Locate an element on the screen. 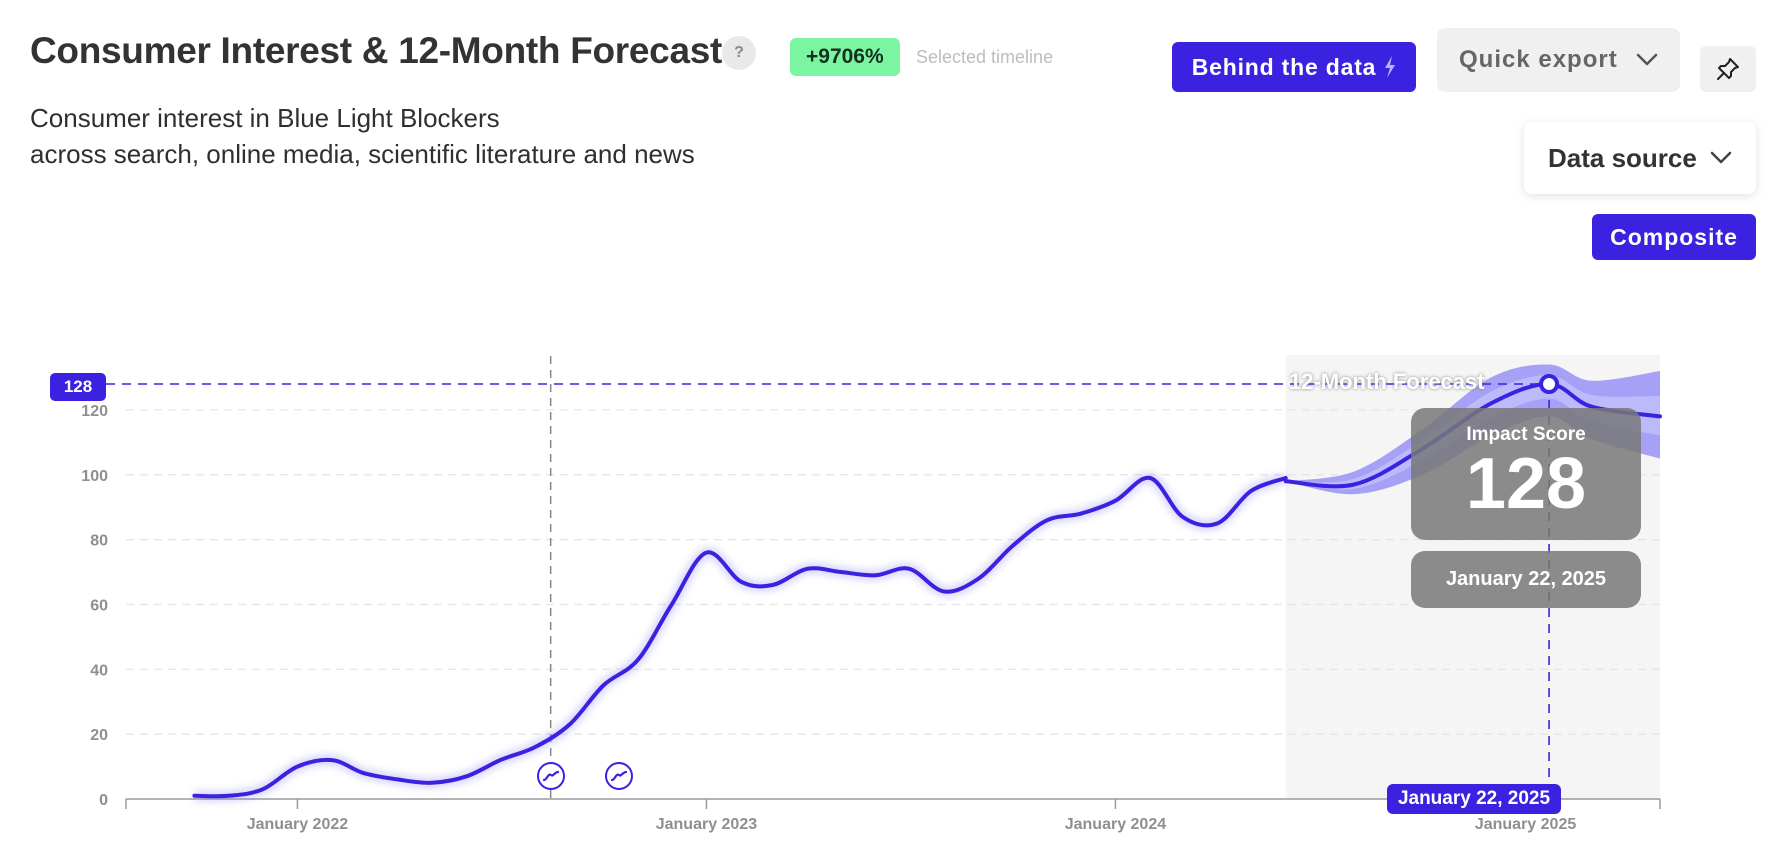 This screenshot has height=868, width=1786. y-tick-label: 60 is located at coordinates (99, 605).